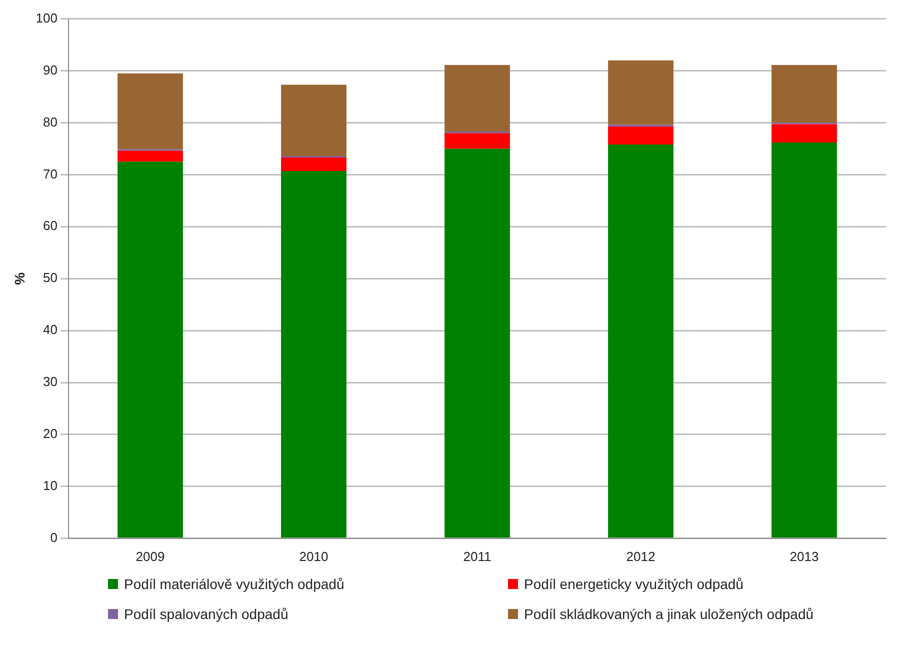 The image size is (914, 648). What do you see at coordinates (50, 226) in the screenshot?
I see `y-tick-label: 60` at bounding box center [50, 226].